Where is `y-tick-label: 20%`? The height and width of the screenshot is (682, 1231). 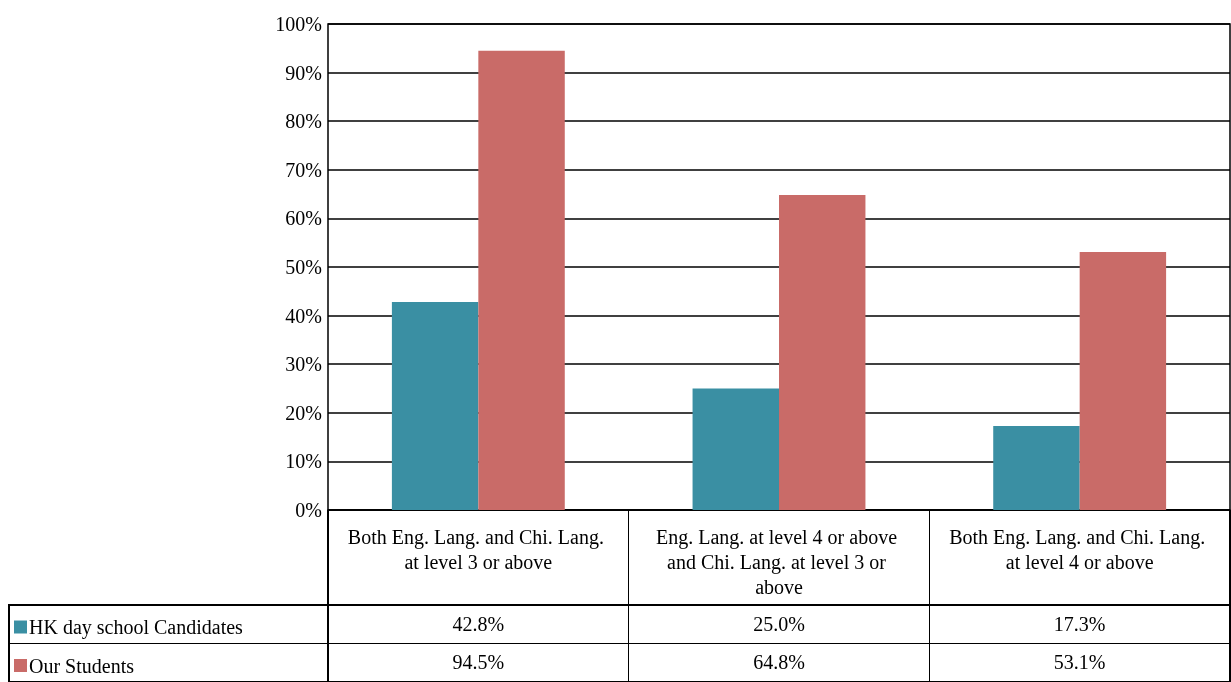 y-tick-label: 20% is located at coordinates (303, 412).